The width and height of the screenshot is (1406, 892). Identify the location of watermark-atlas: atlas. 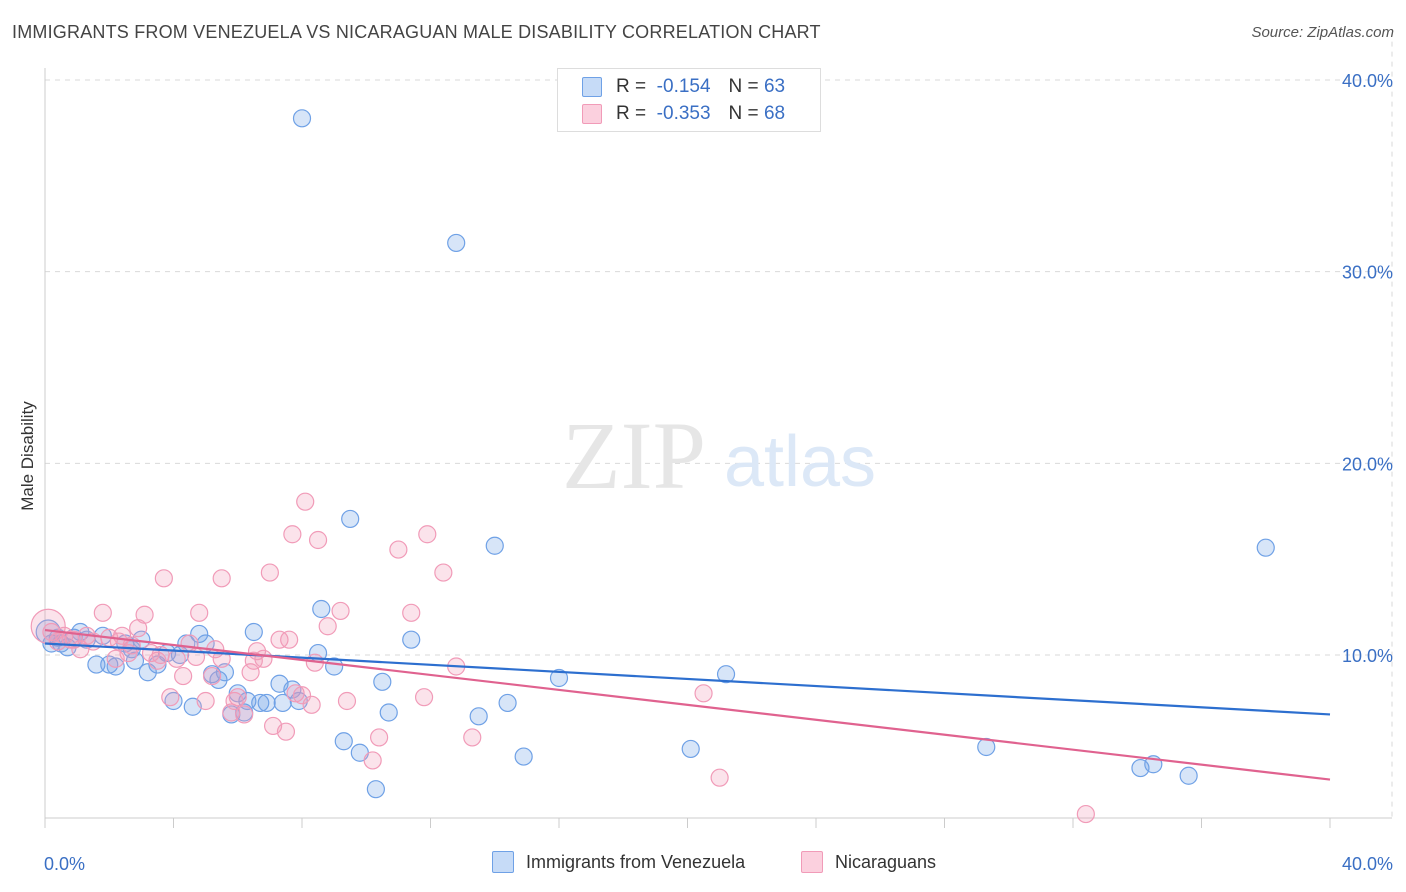
(800, 462).